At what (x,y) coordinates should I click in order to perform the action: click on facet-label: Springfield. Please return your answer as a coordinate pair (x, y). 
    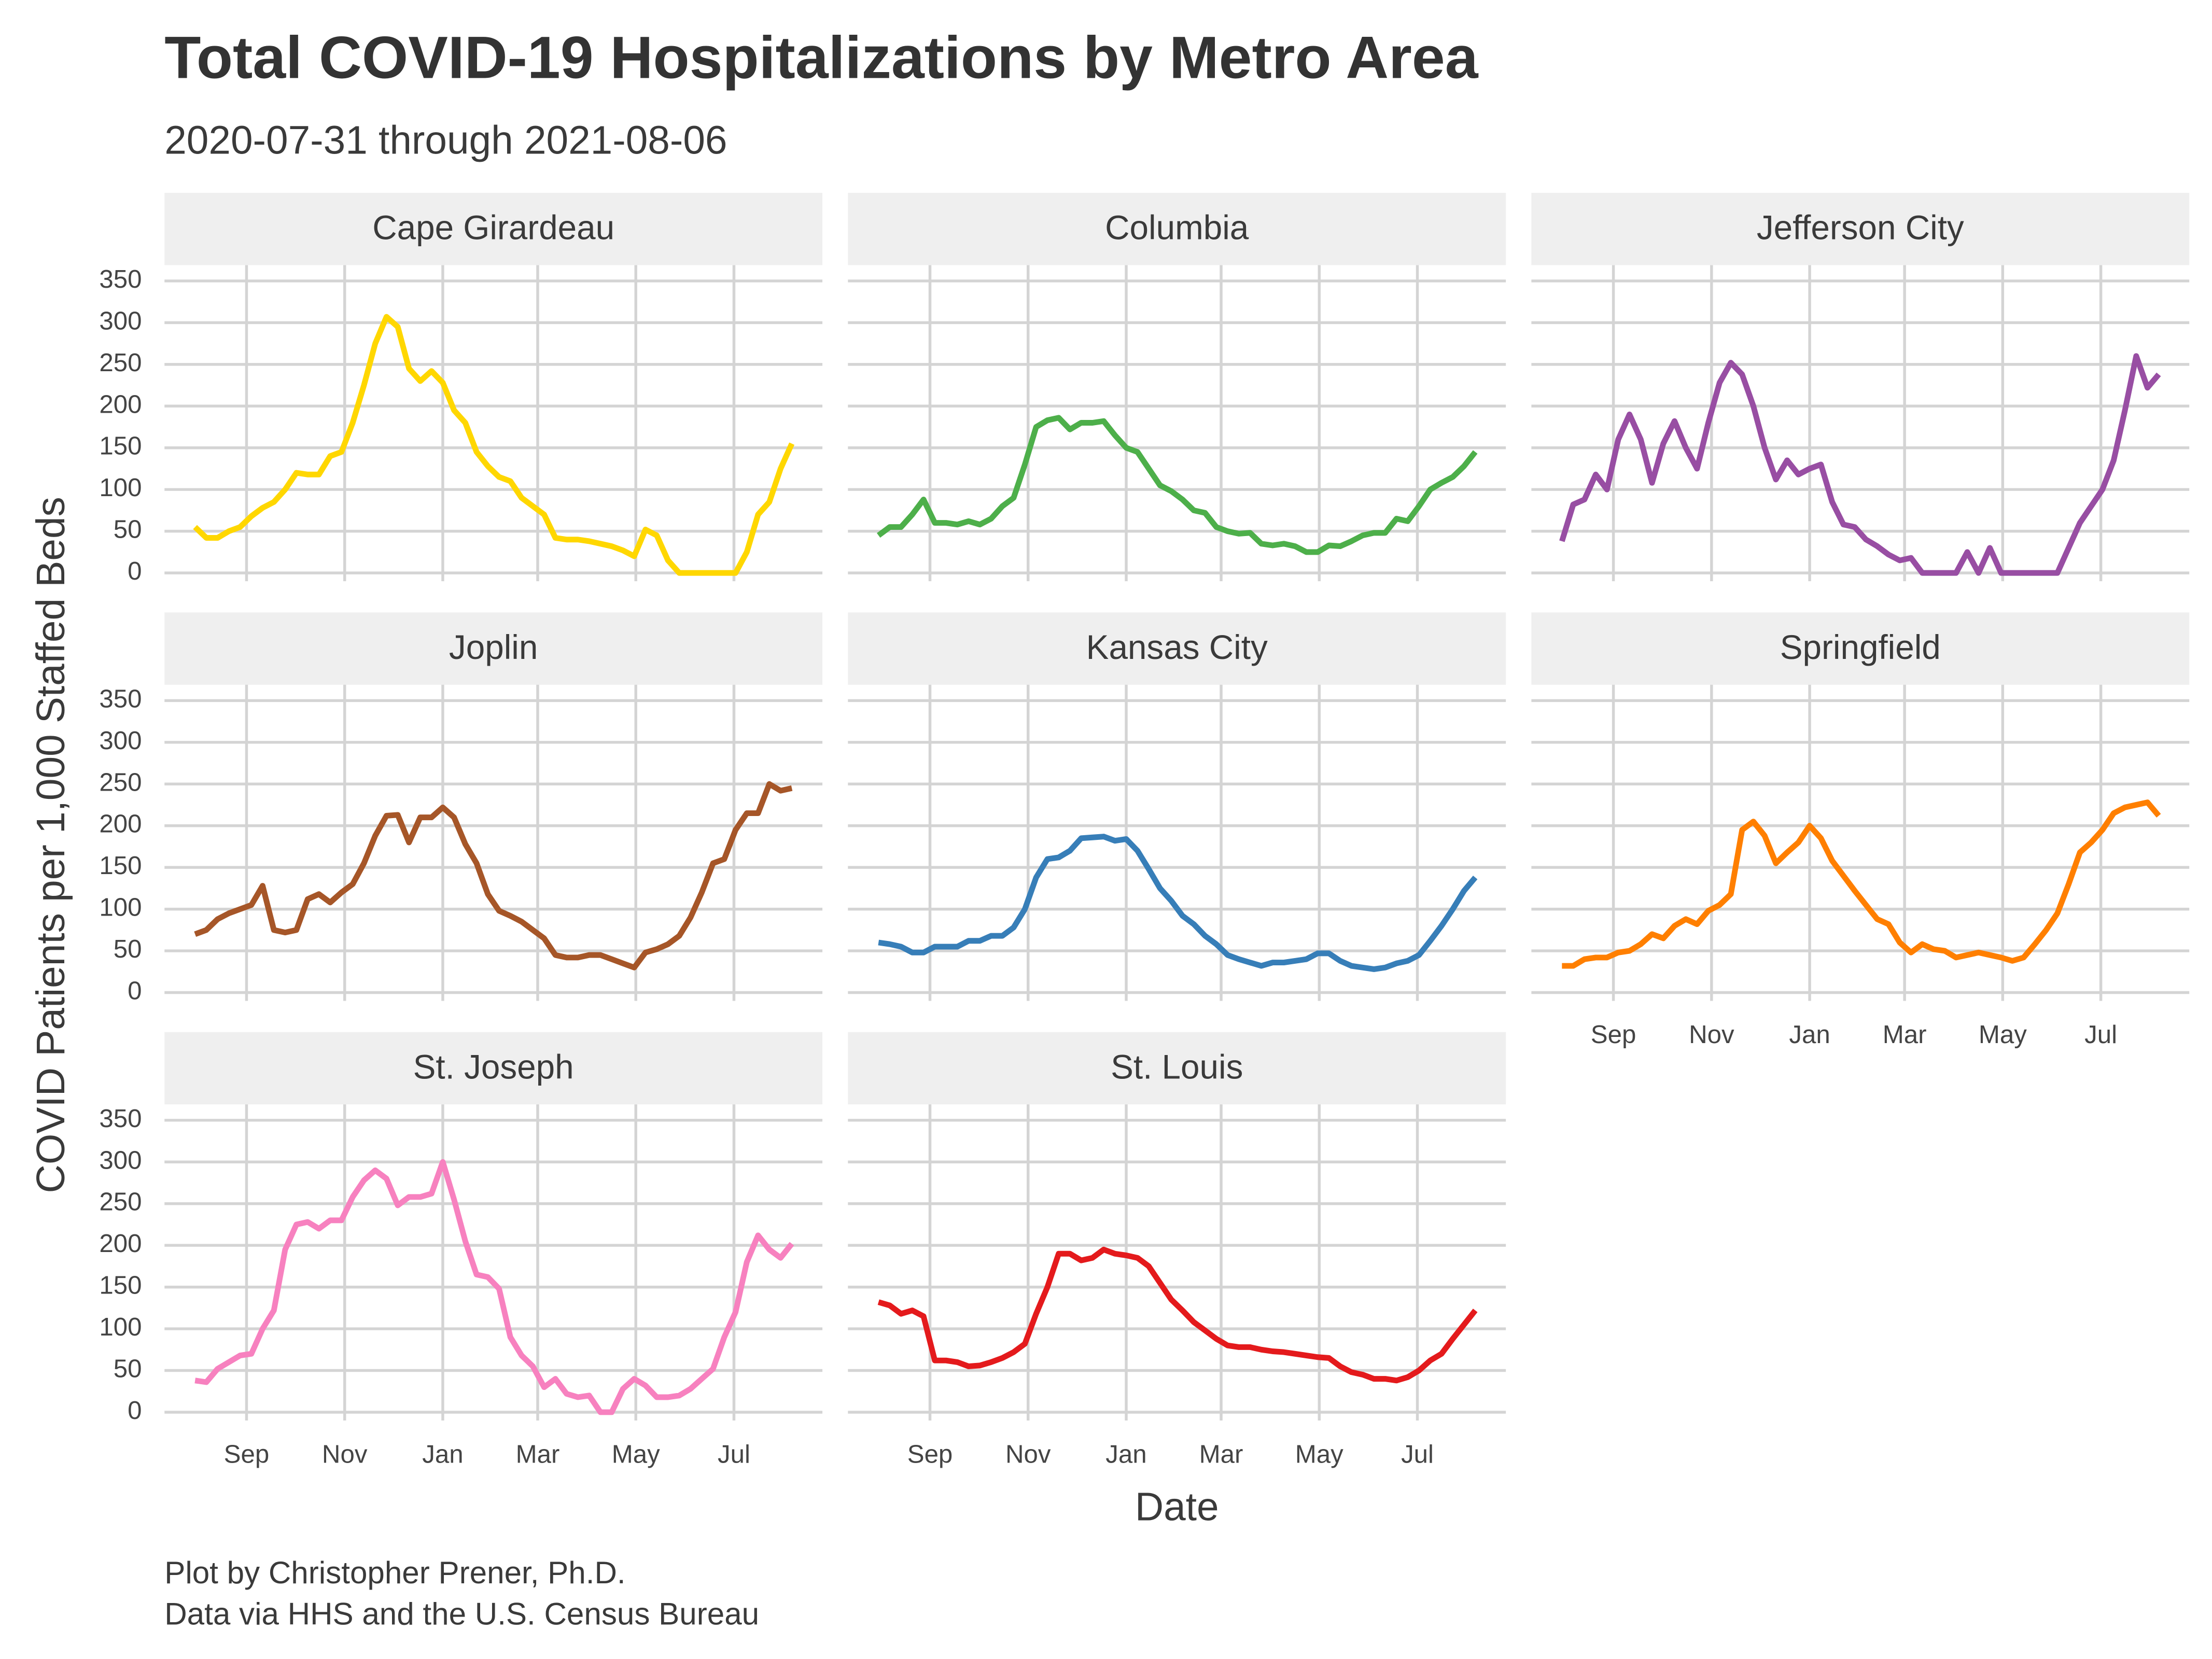
    Looking at the image, I should click on (1860, 647).